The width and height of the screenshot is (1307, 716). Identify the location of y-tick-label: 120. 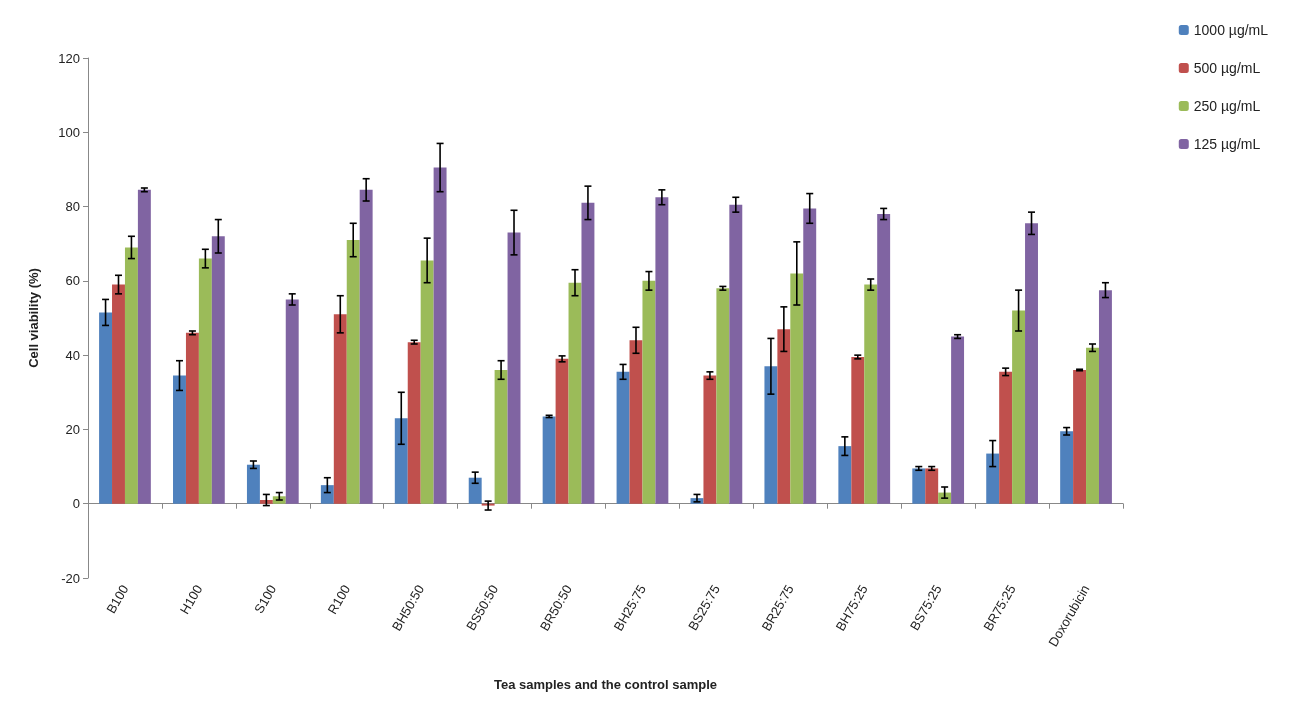
(69, 58).